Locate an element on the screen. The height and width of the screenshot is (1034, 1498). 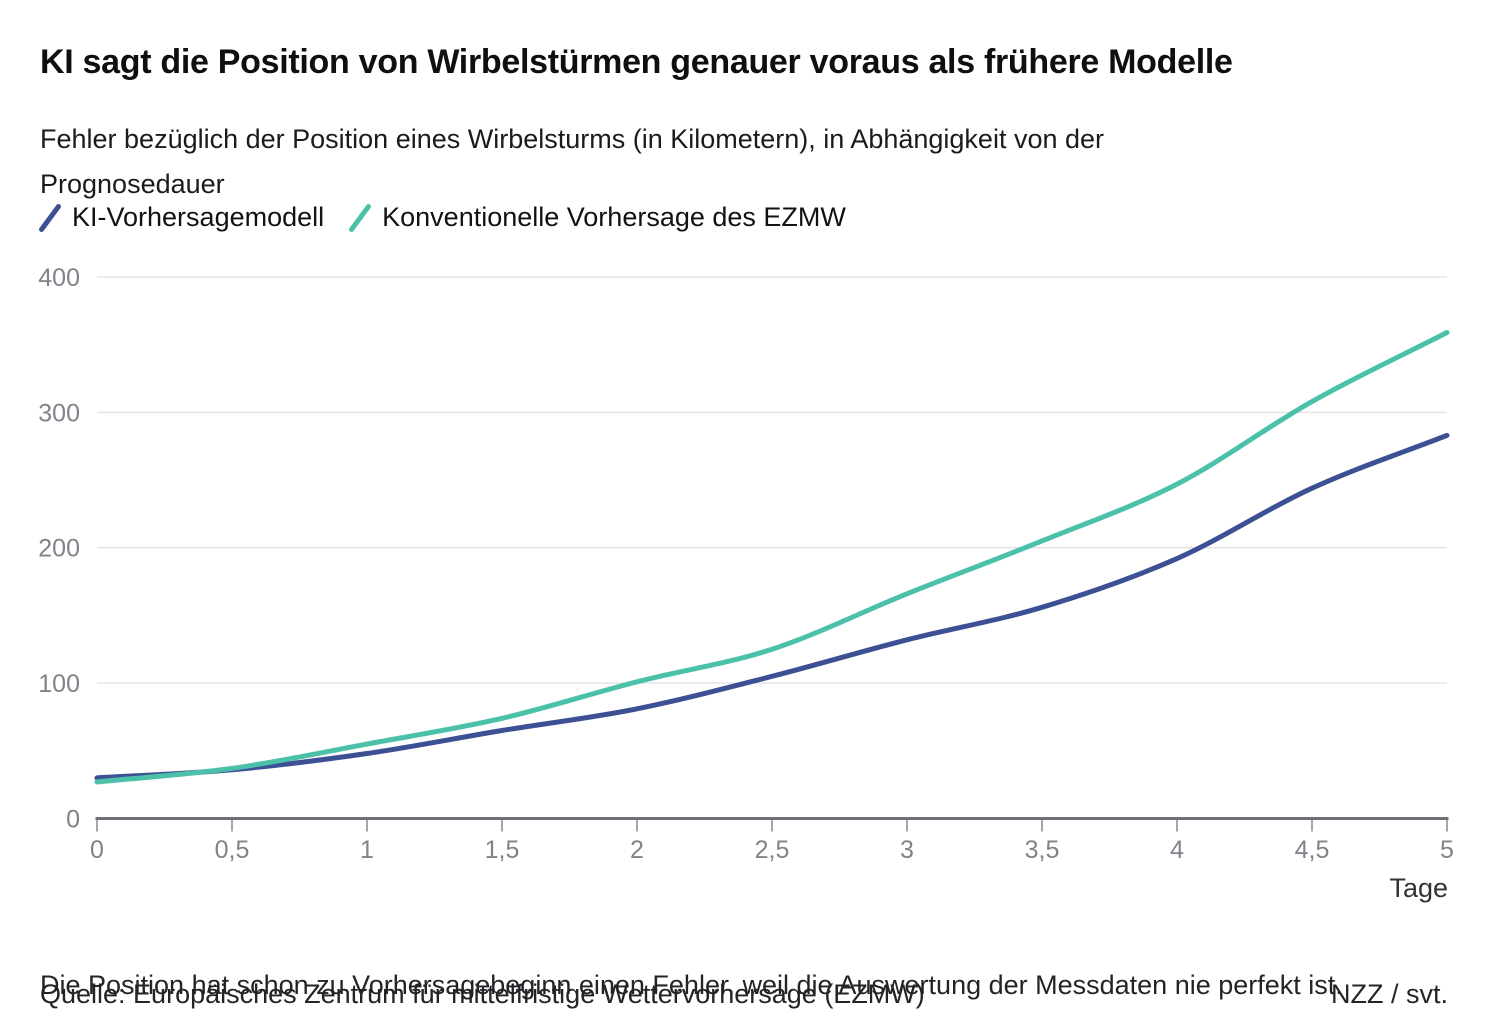
x-tick-label-10: 5 is located at coordinates (1447, 850).